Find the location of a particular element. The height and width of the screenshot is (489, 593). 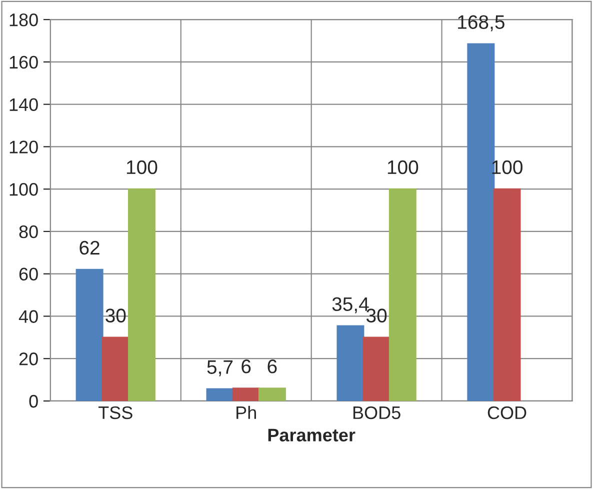

y-tick-label: 100 is located at coordinates (24, 189).